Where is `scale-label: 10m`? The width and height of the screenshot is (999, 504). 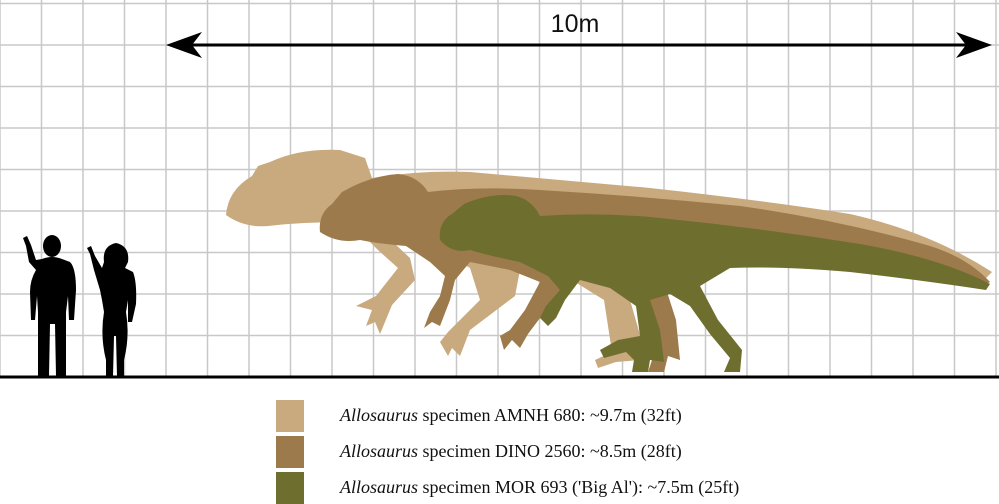
scale-label: 10m is located at coordinates (575, 24).